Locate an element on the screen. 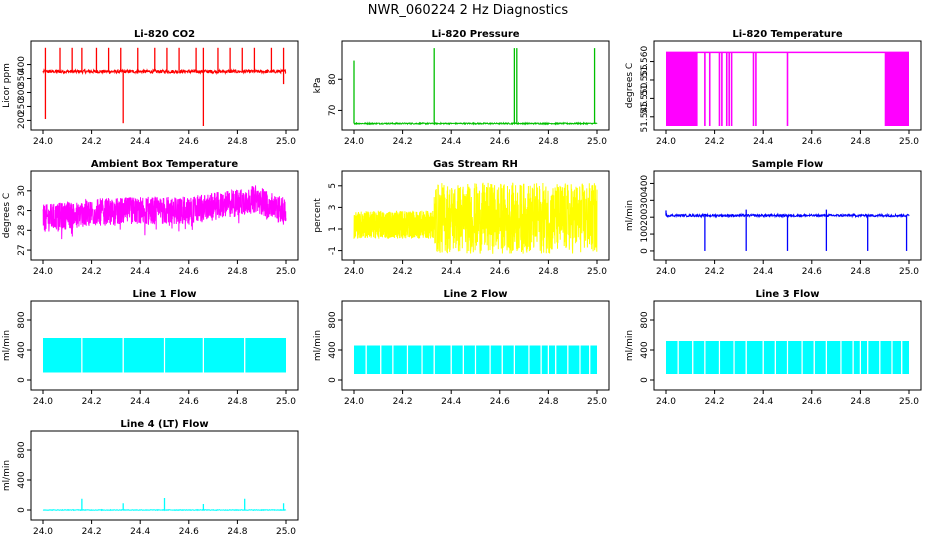 Image resolution: width=936 pixels, height=540 pixels. chart-title: Line 2 Flow is located at coordinates (476, 294).